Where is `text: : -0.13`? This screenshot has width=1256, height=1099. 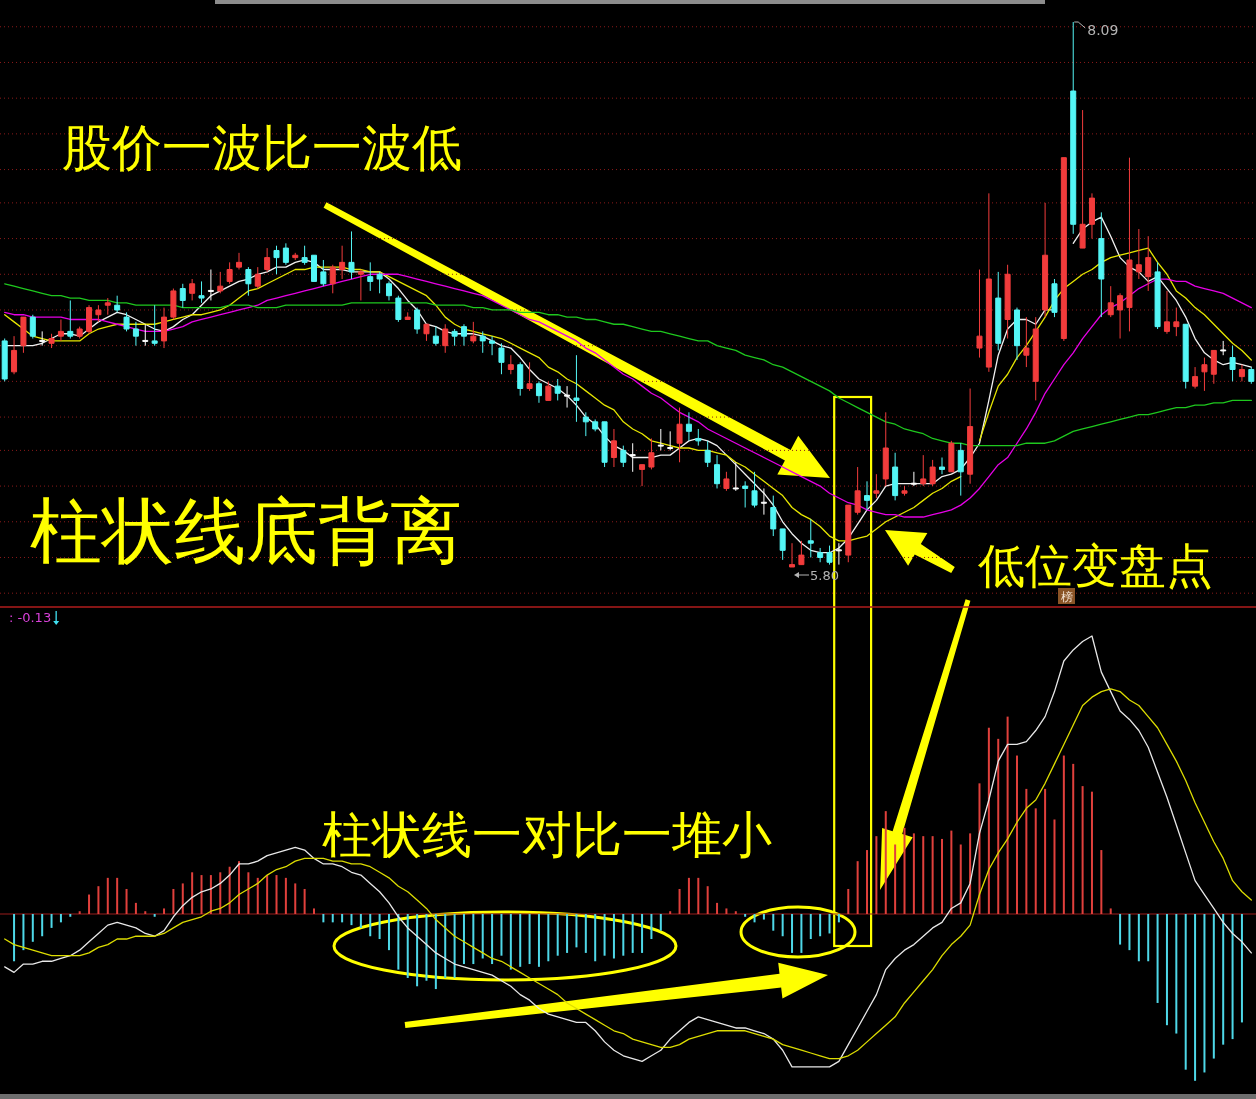
text: : -0.13 is located at coordinates (30, 617).